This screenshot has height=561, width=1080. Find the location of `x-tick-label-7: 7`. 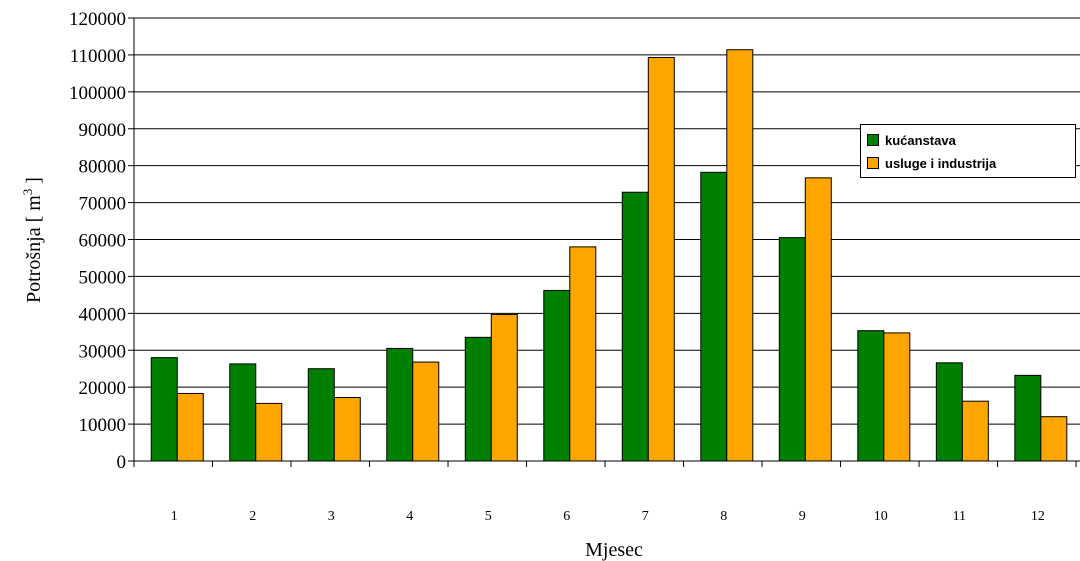

x-tick-label-7: 7 is located at coordinates (645, 516).